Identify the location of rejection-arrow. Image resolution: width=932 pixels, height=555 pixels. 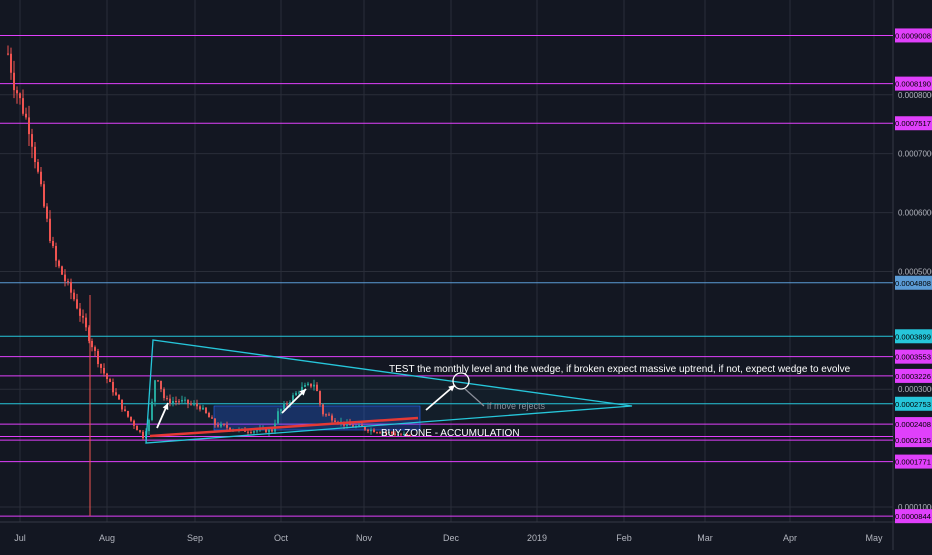
(474, 397).